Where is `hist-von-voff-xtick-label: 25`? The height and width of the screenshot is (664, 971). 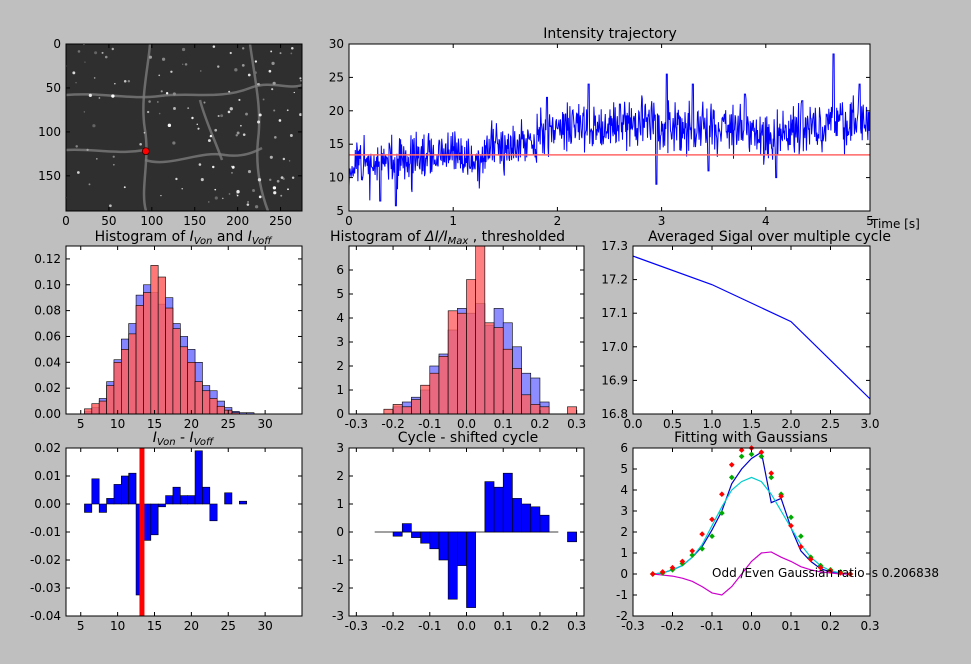
hist-von-voff-xtick-label: 25 is located at coordinates (228, 424).